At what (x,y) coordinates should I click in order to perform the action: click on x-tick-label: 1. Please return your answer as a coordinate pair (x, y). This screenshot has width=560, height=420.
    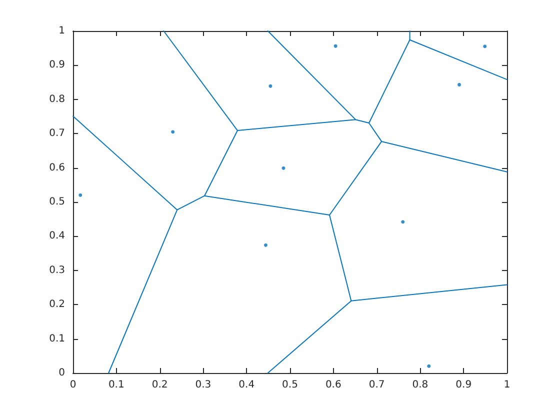
    Looking at the image, I should click on (507, 385).